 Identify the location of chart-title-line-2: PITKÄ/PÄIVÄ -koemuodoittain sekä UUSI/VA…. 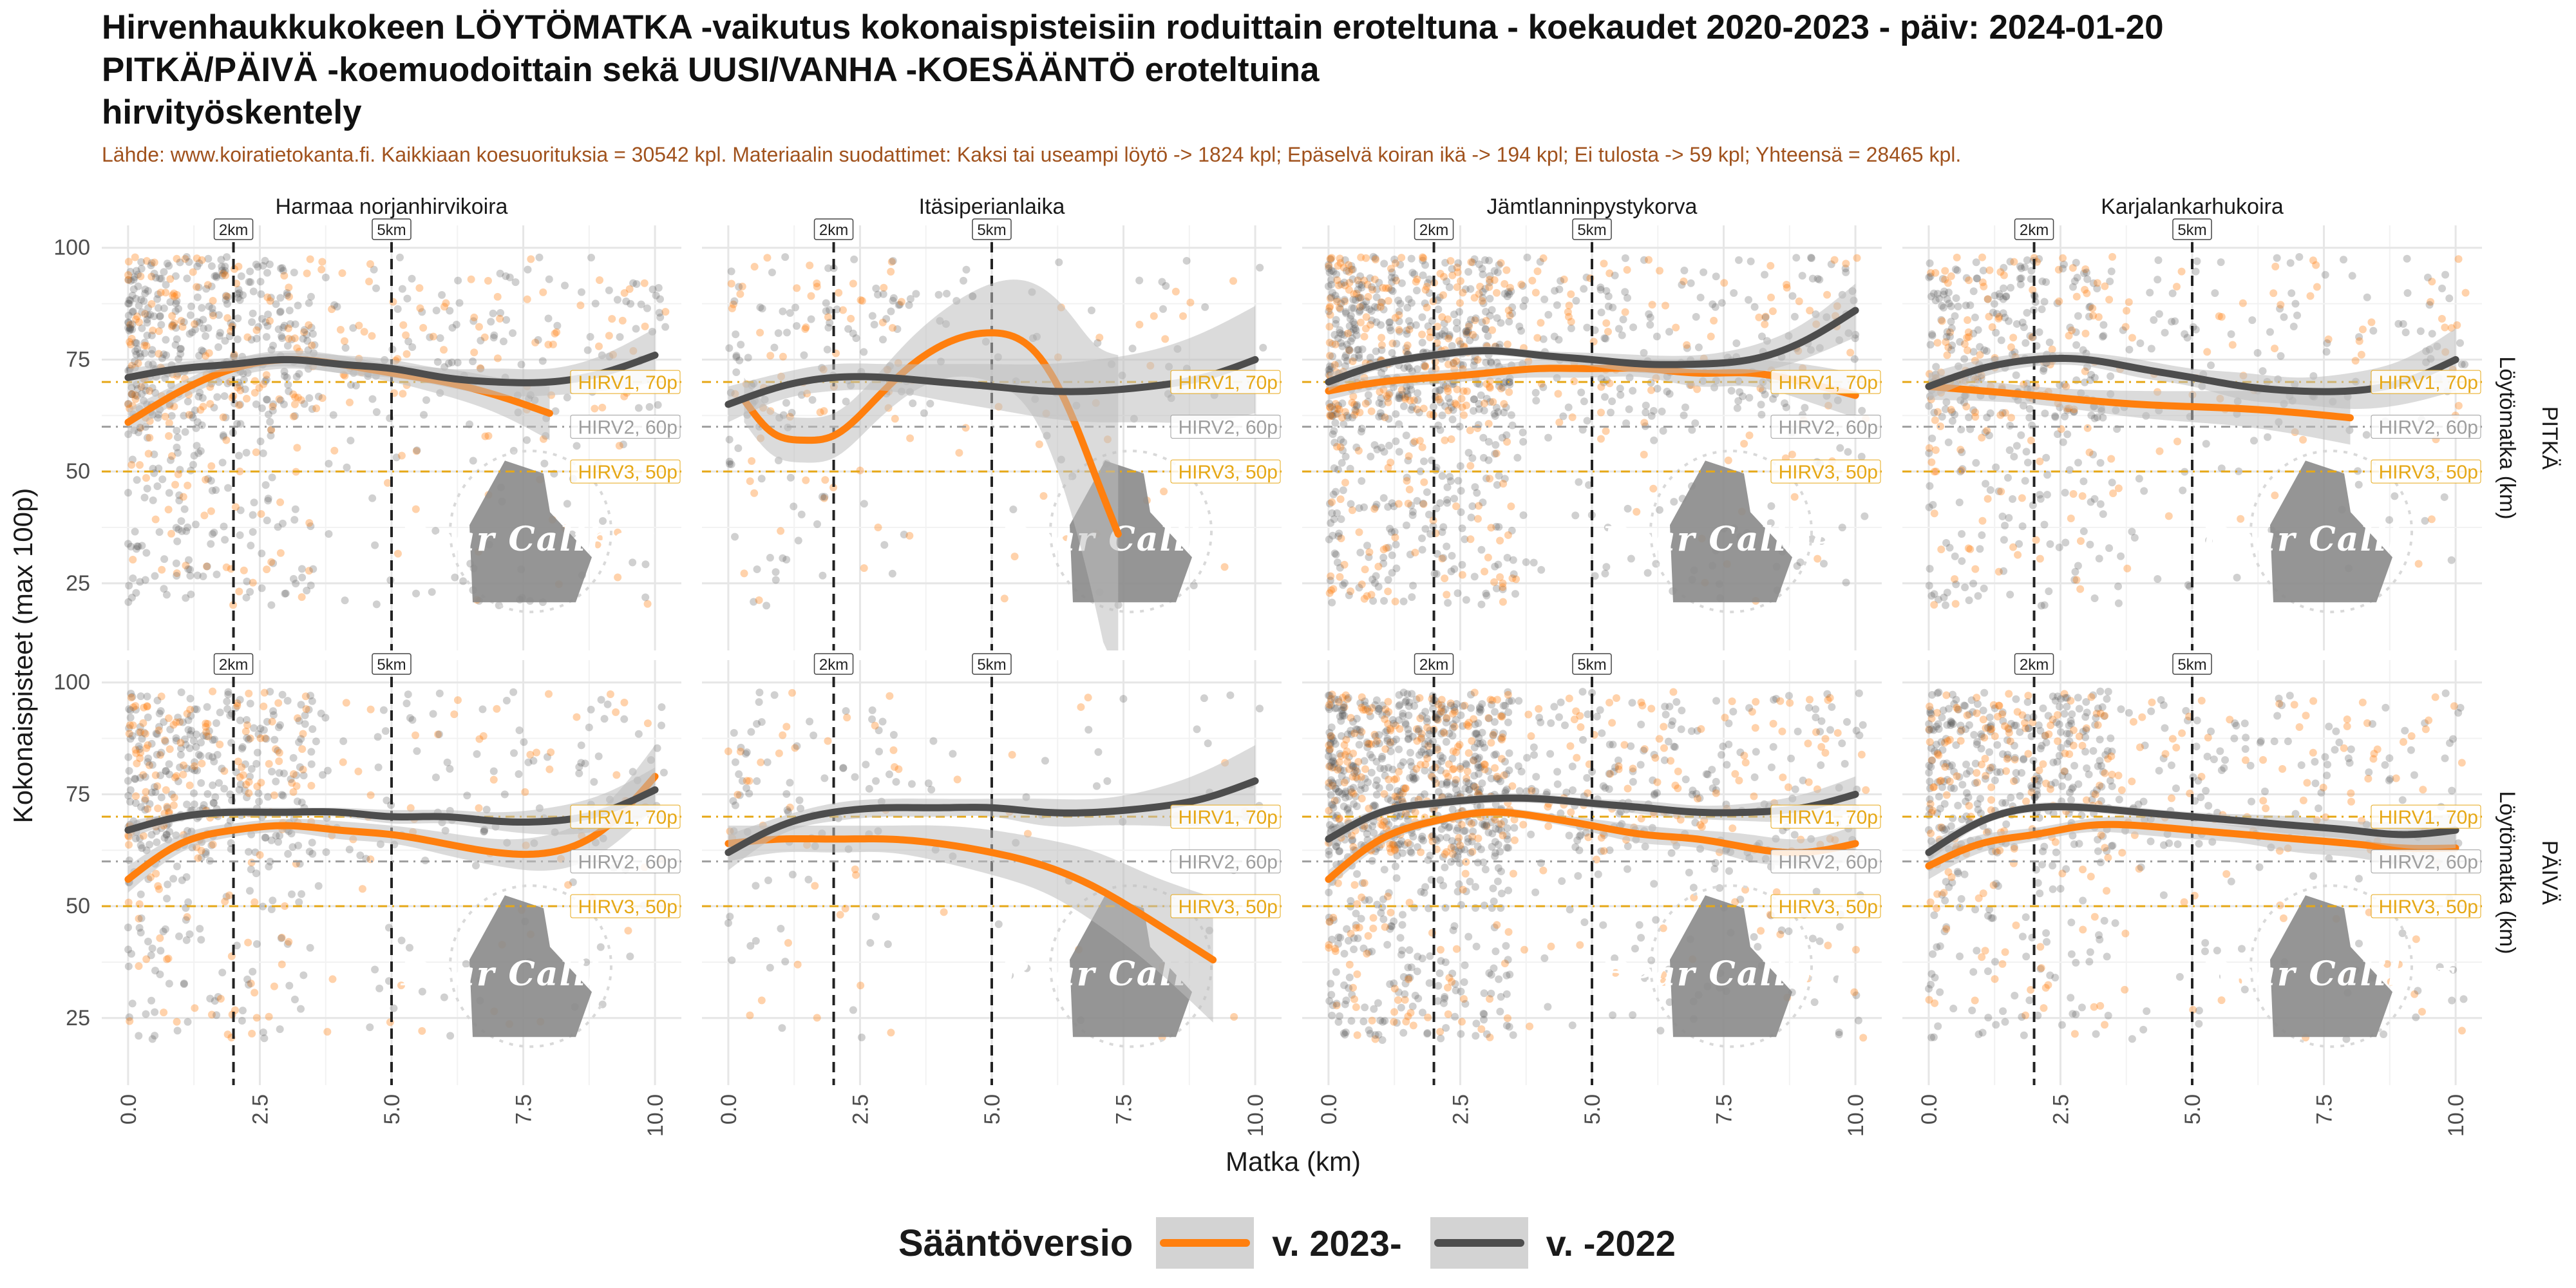
(711, 70).